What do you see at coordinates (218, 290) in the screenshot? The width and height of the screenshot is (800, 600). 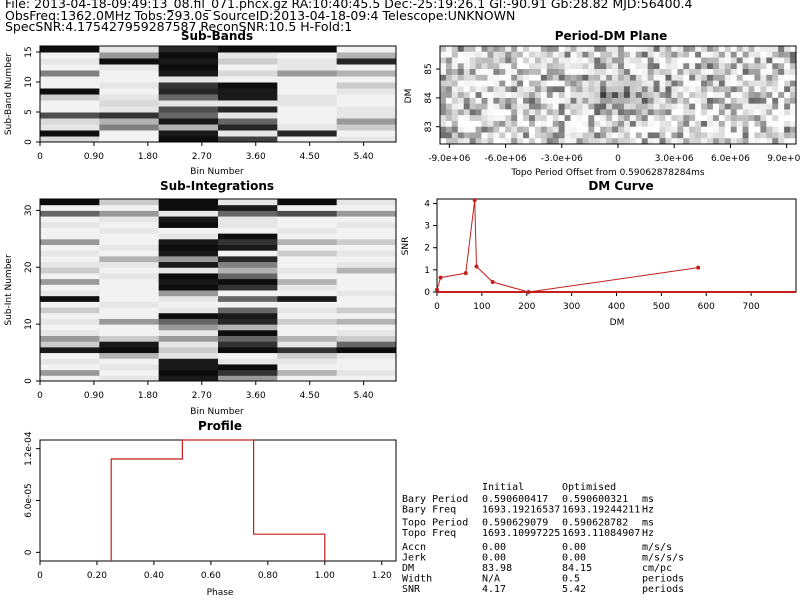 I see `subints-frame` at bounding box center [218, 290].